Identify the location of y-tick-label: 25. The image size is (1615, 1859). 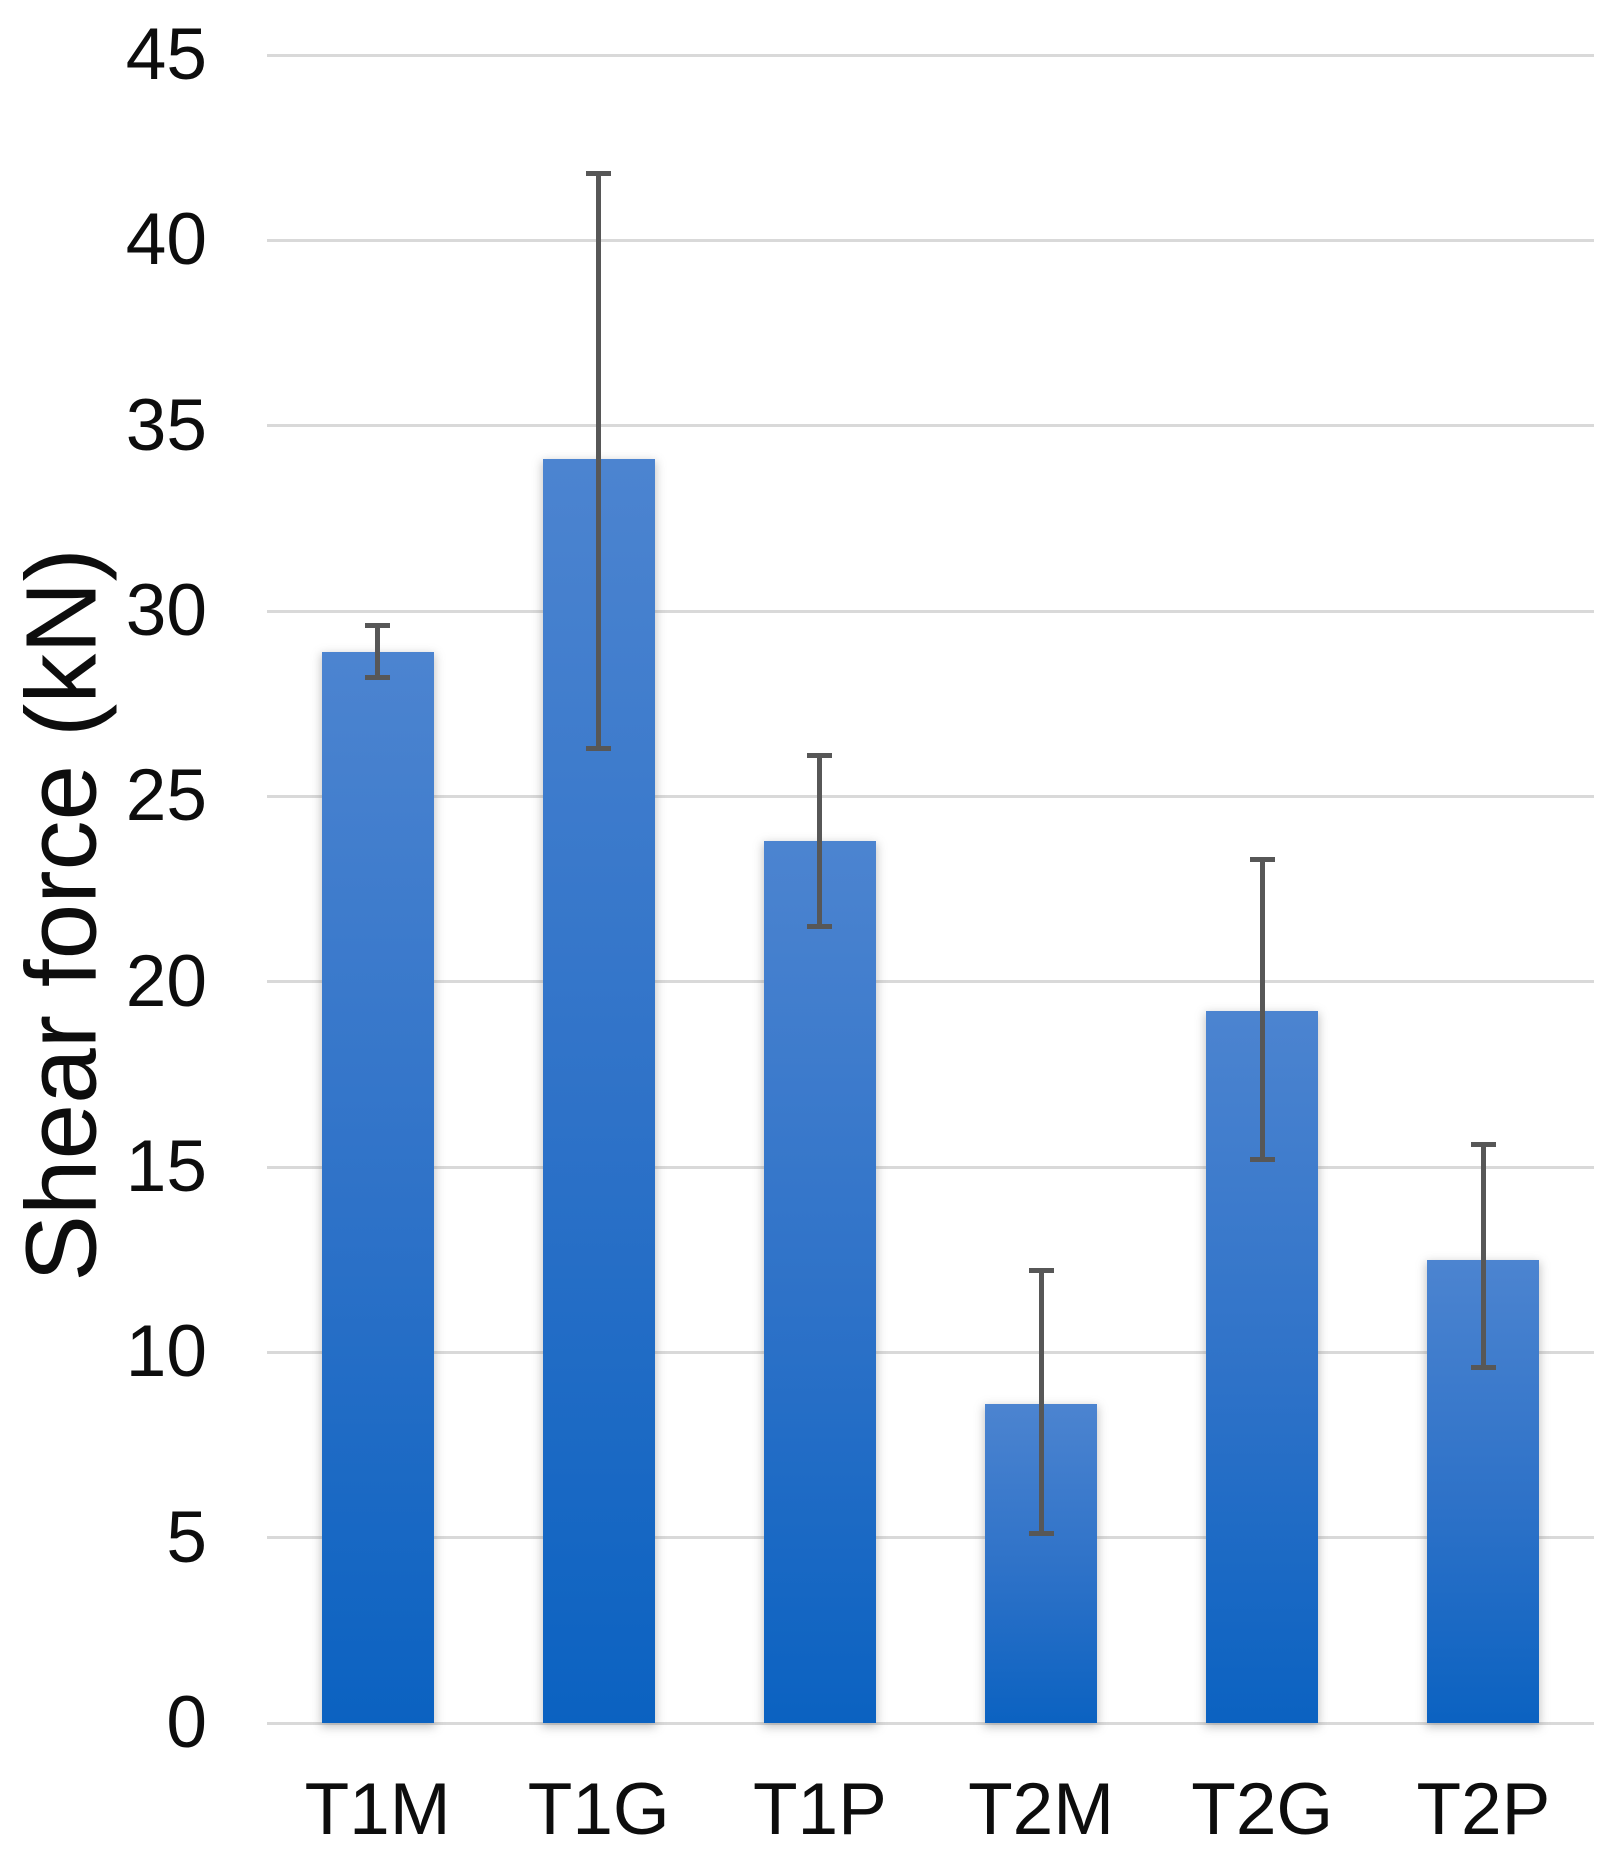
(166, 796).